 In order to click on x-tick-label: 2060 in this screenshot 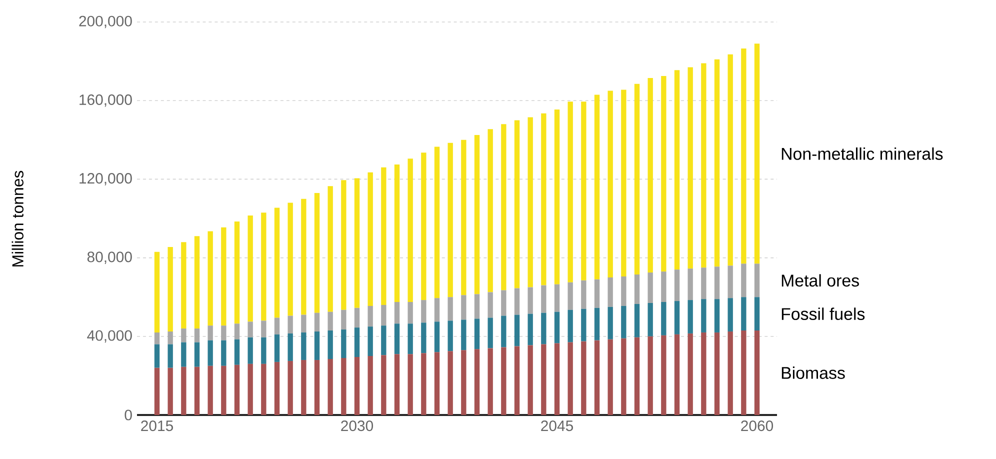, I will do `click(757, 426)`.